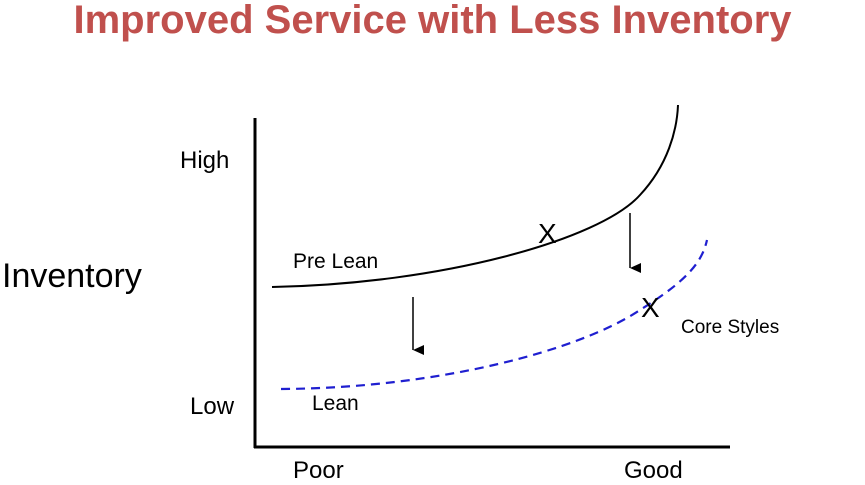 The width and height of the screenshot is (865, 485). I want to click on pre-lean-label: Pre Lean, so click(336, 261).